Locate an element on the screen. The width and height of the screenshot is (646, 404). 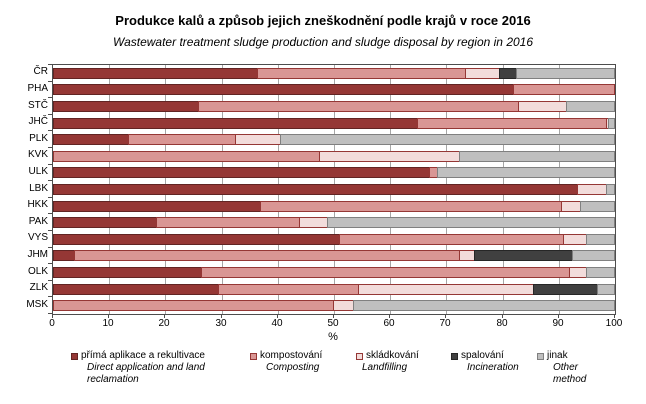
bar-row-ULK is located at coordinates (334, 172).